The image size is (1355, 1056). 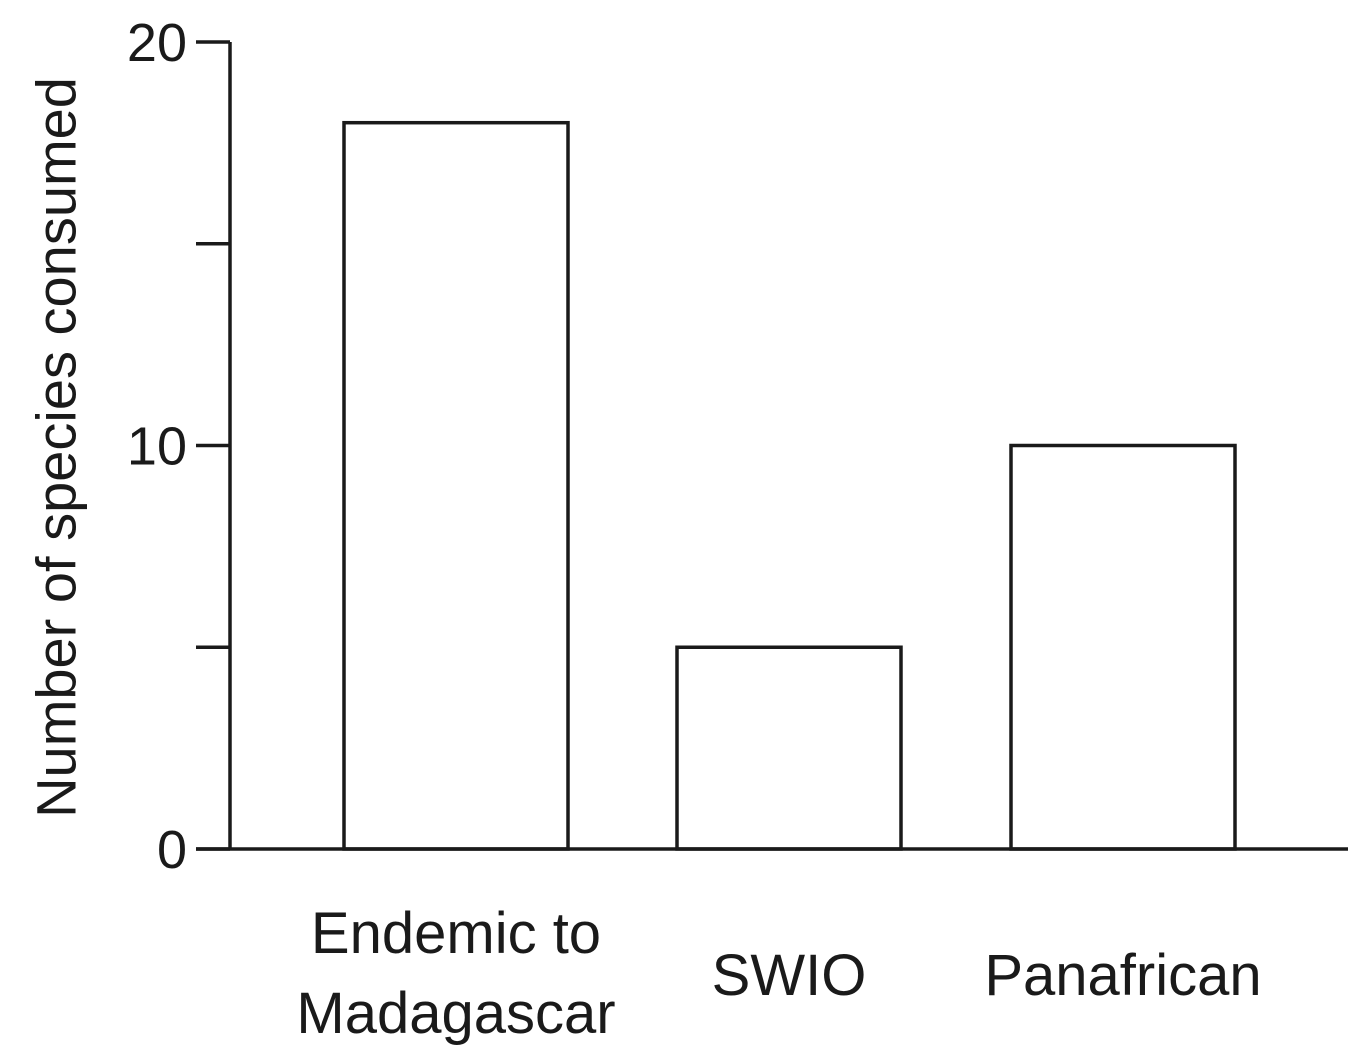 I want to click on x-category-label: Endemic to, so click(x=456, y=933).